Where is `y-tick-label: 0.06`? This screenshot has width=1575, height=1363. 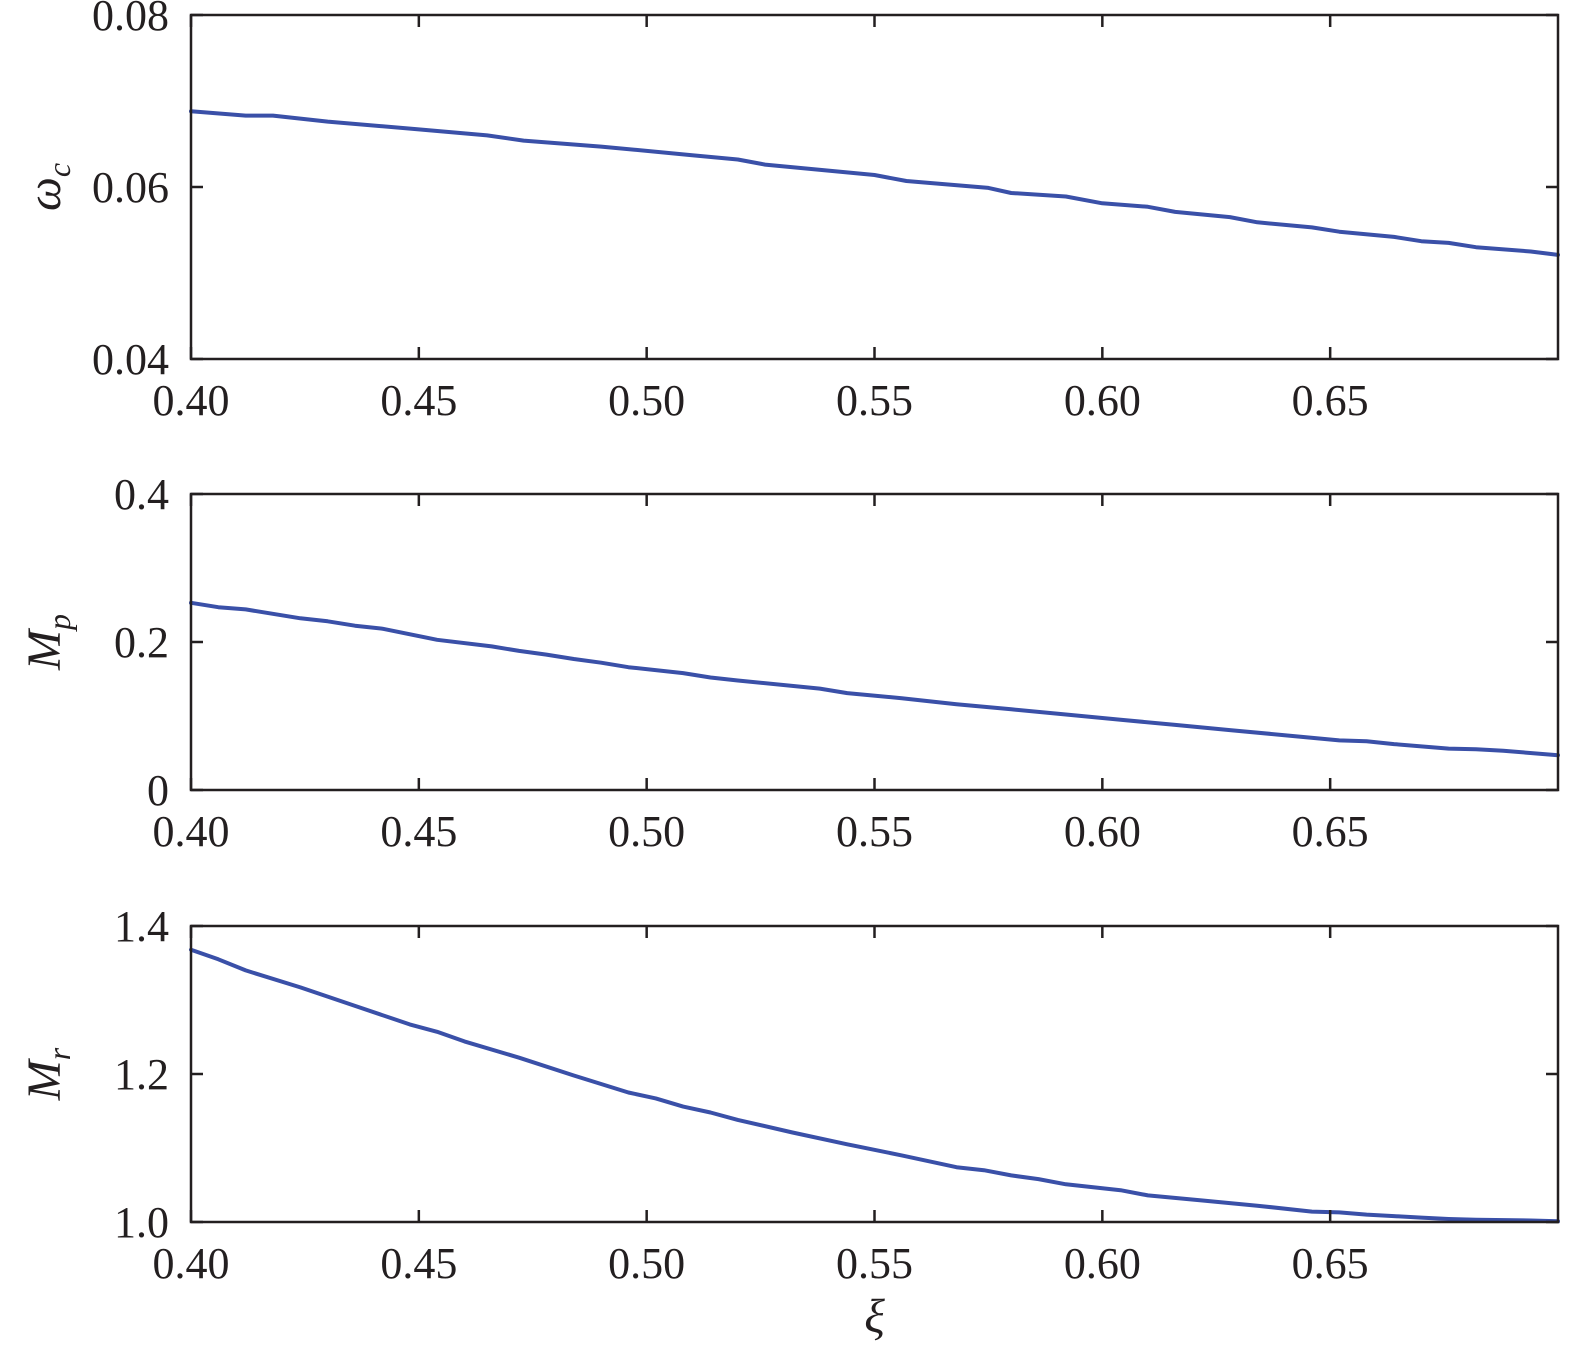 y-tick-label: 0.06 is located at coordinates (130, 187).